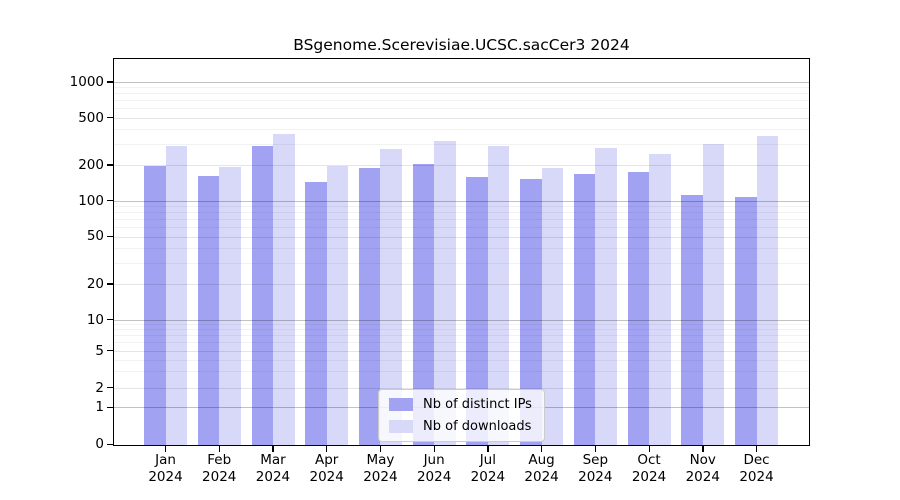 The height and width of the screenshot is (500, 900). I want to click on bar-downloads-feb-2024, so click(230, 305).